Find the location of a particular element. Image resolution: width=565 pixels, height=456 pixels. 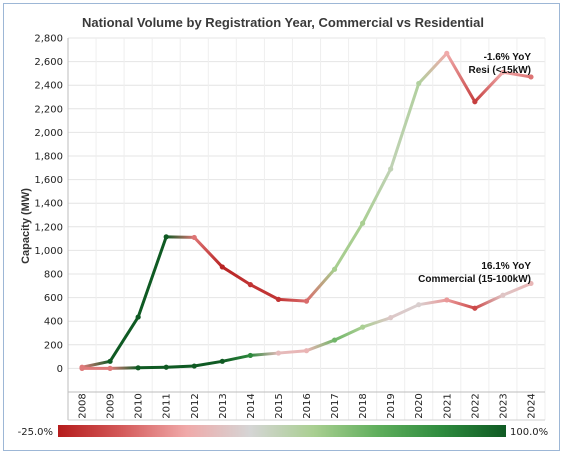

x-tick-label: 2020 is located at coordinates (419, 405).